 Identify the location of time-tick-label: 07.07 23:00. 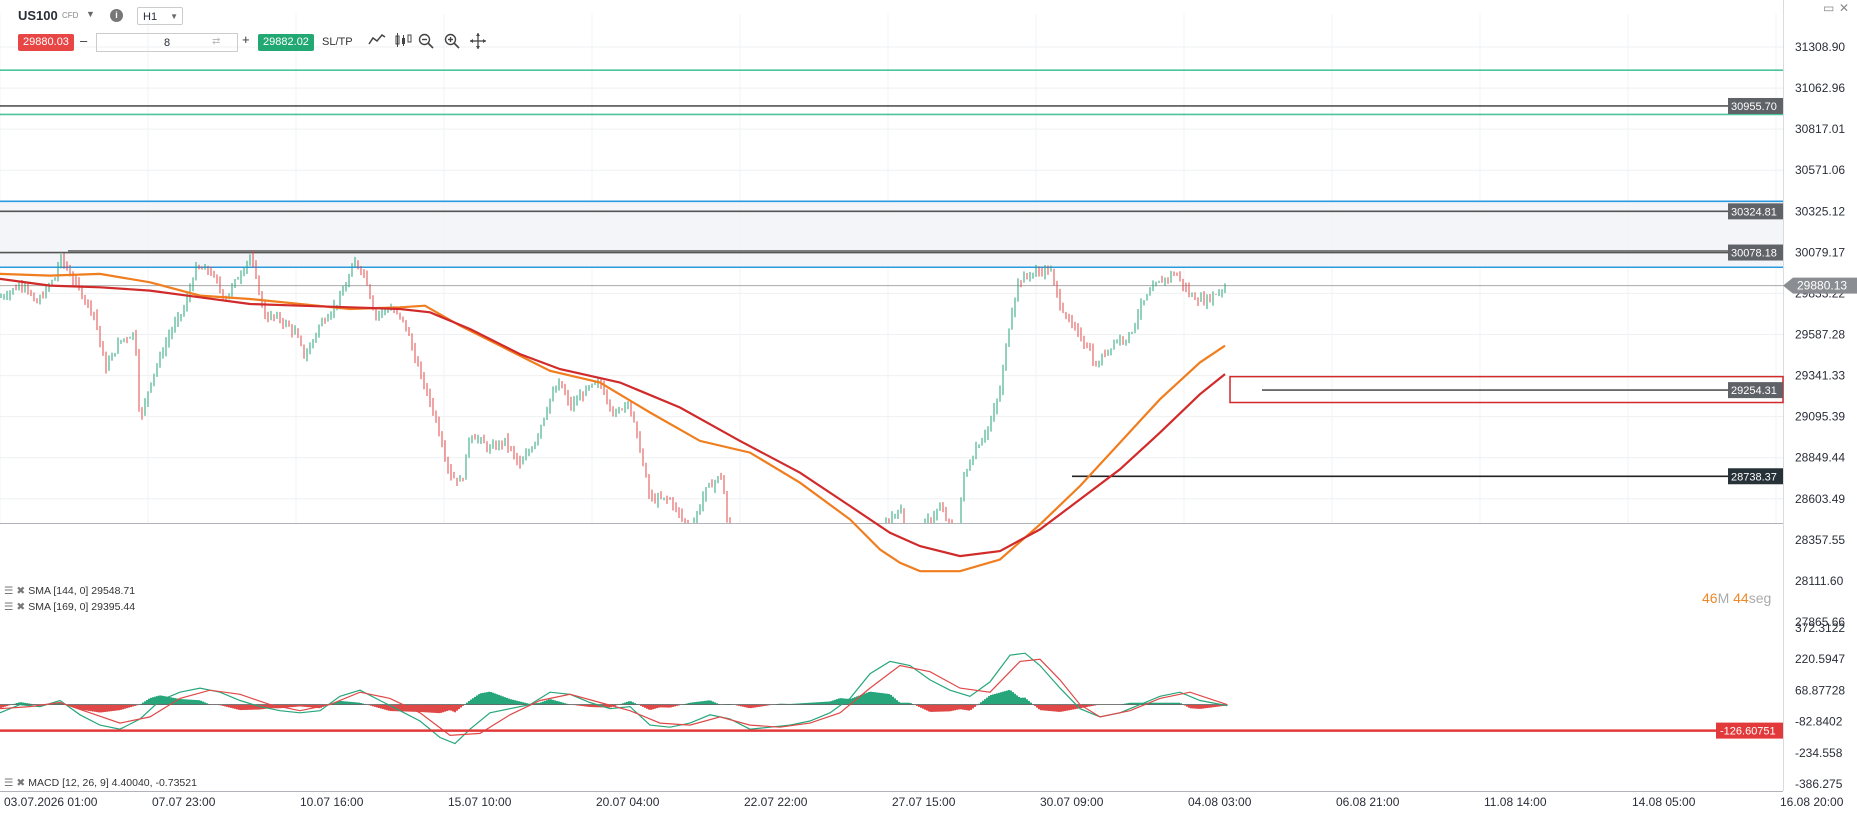
(184, 802).